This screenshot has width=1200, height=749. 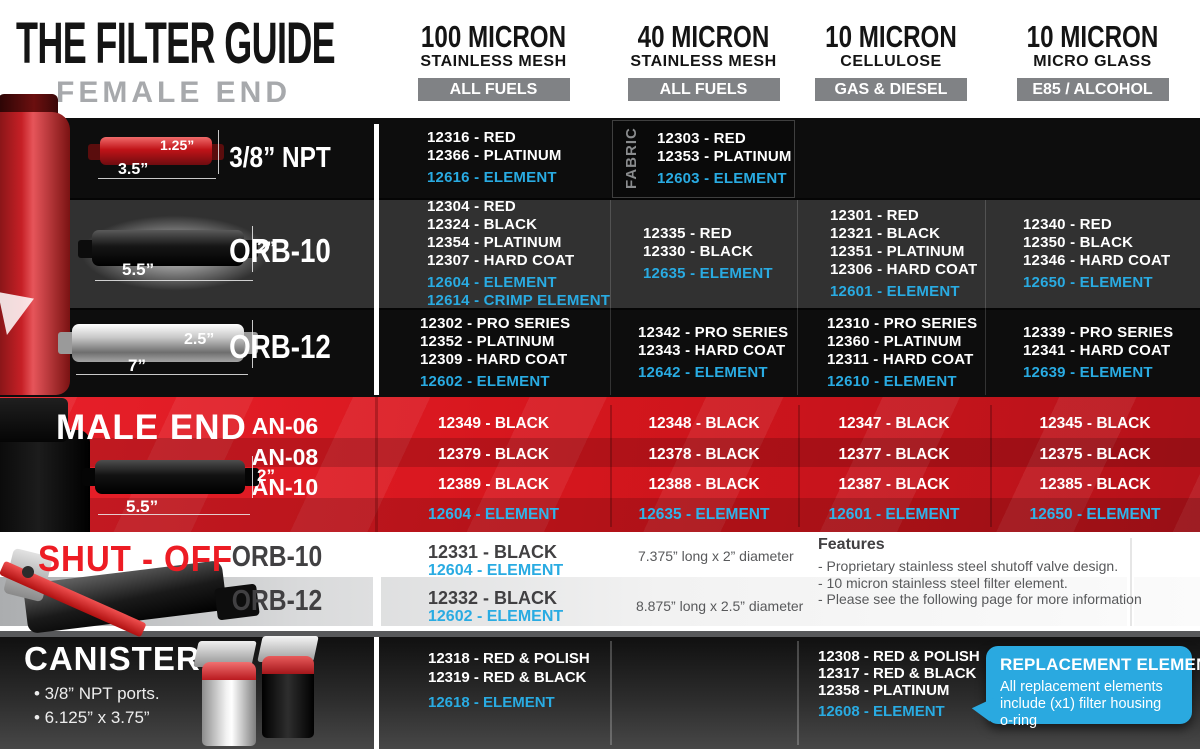 I want to click on orb12-filter-endcap-right, so click(x=249, y=343).